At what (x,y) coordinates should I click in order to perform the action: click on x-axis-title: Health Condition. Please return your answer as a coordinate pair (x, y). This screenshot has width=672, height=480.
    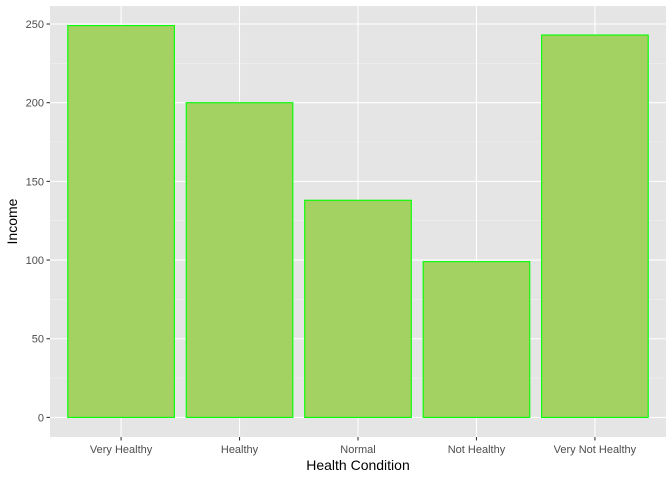
    Looking at the image, I should click on (358, 465).